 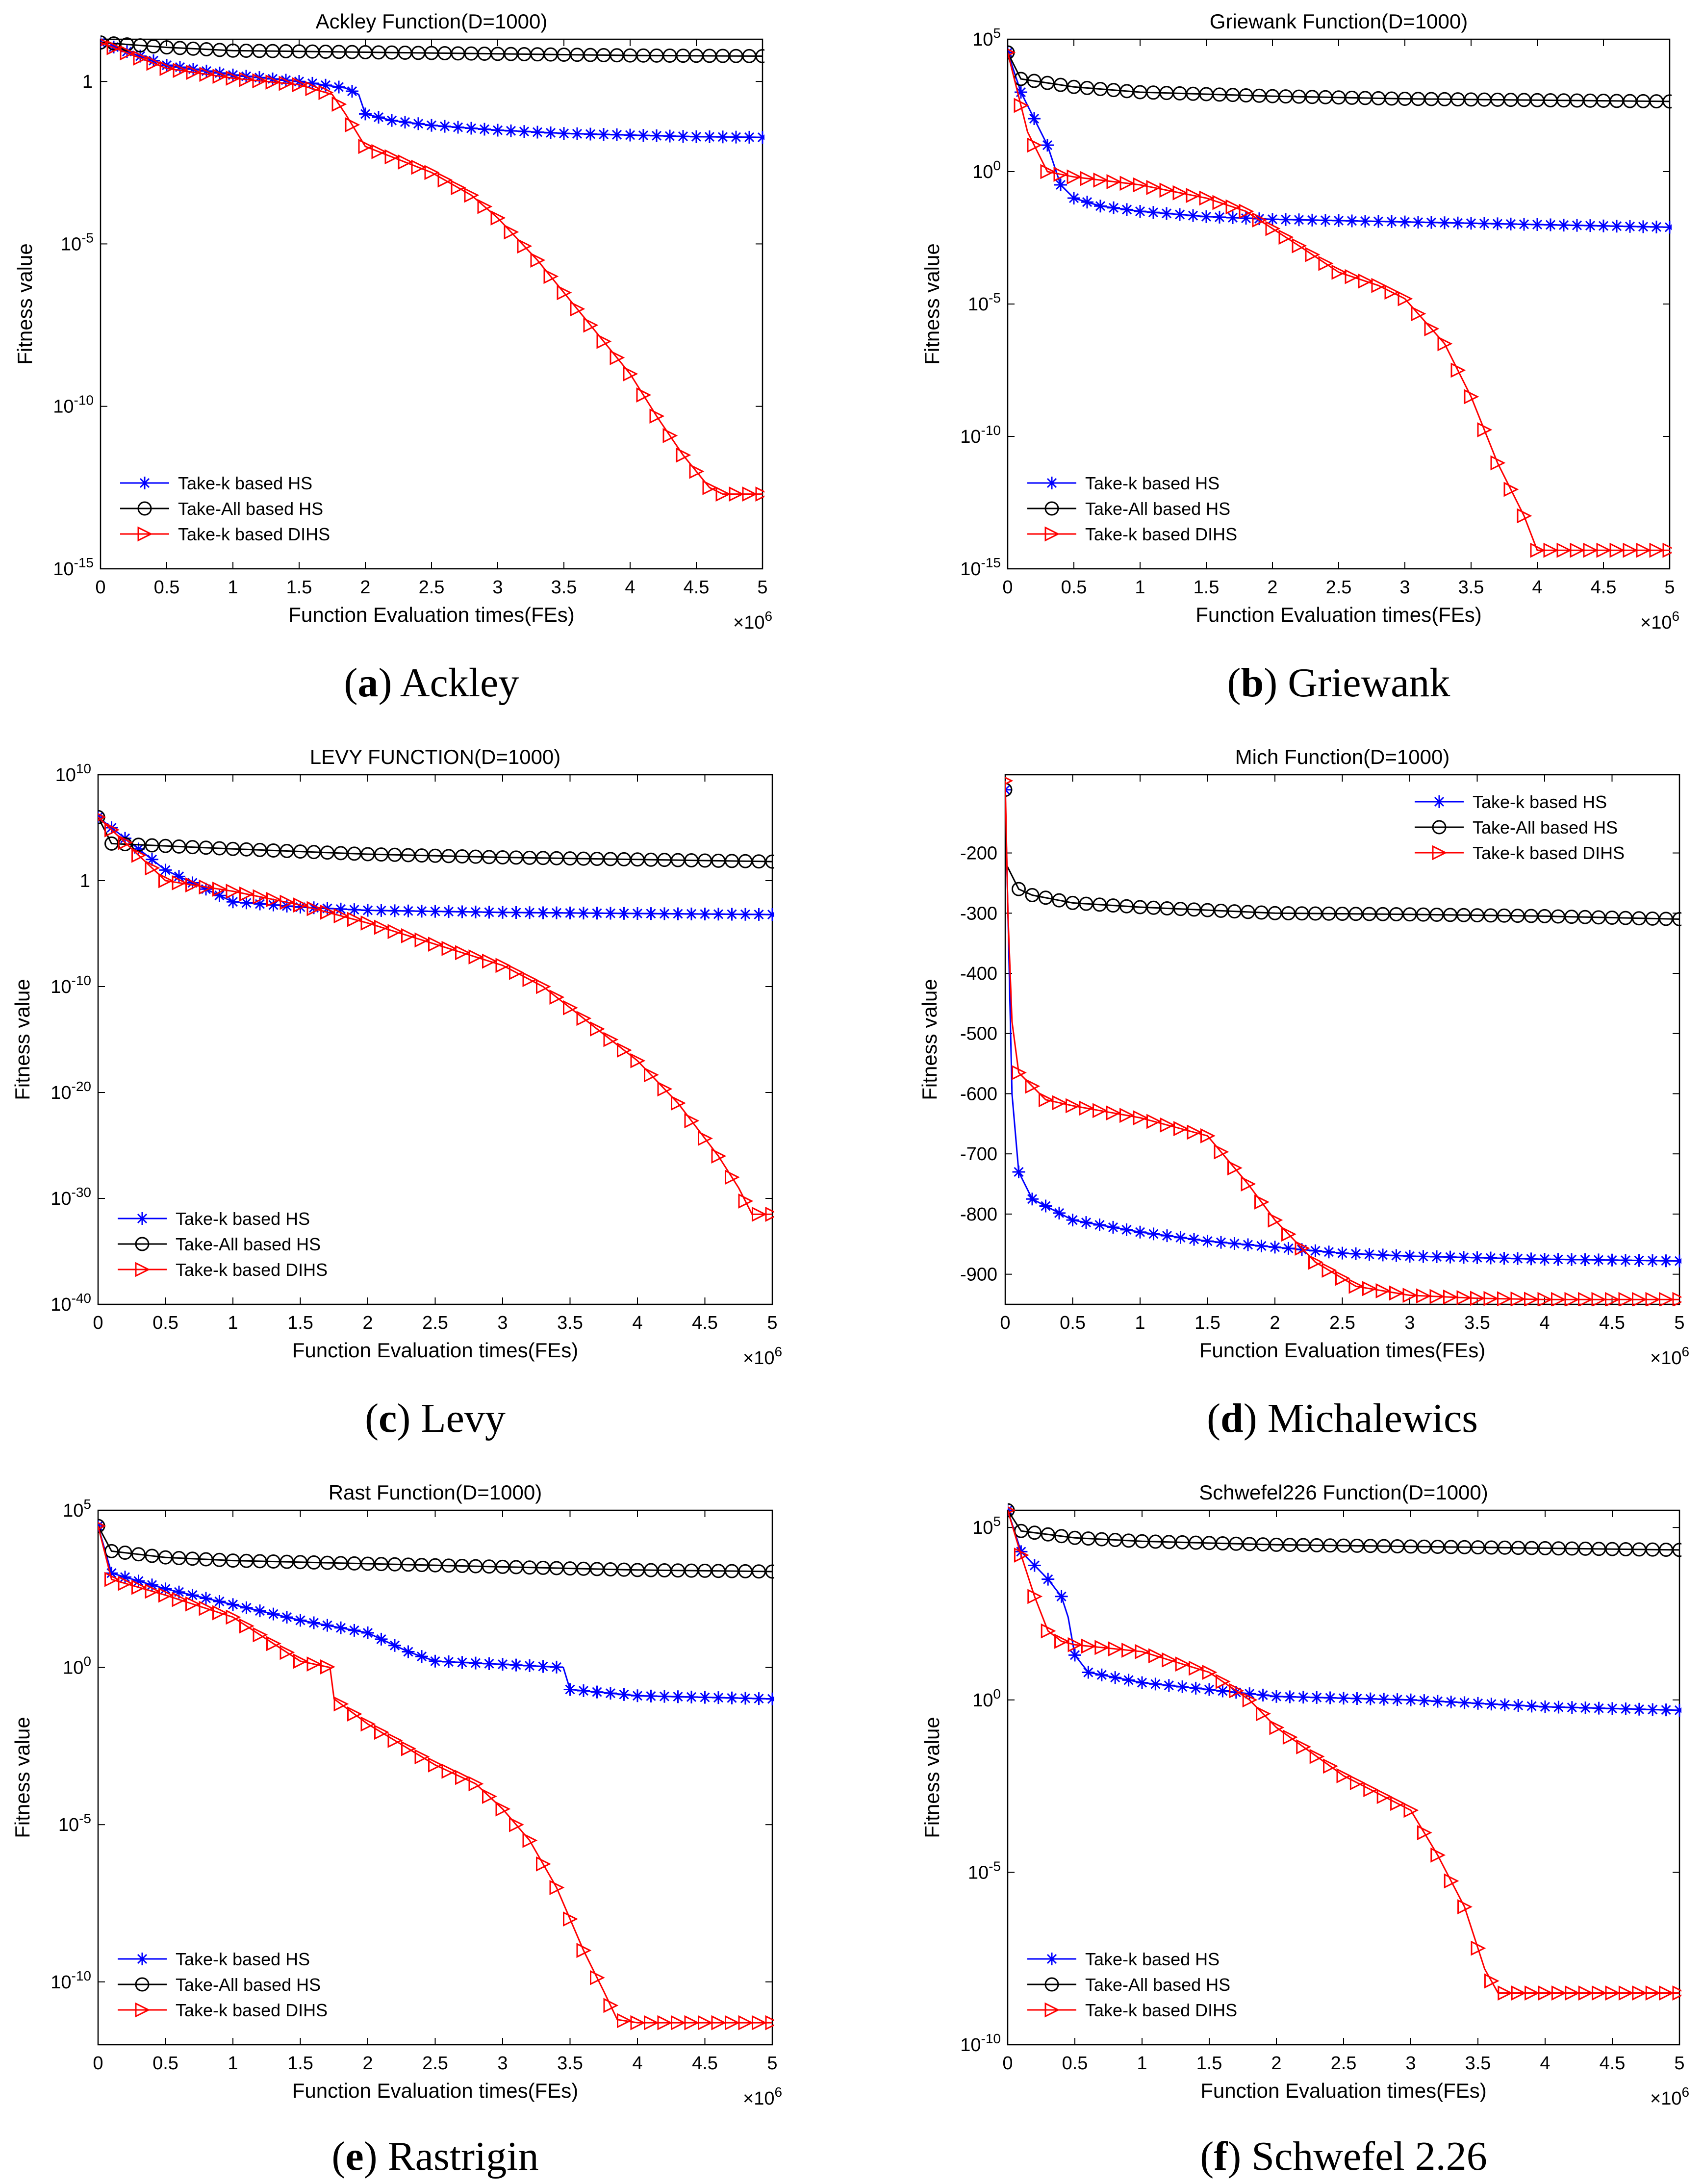 I want to click on x-tick-label: 0.5, so click(x=167, y=587).